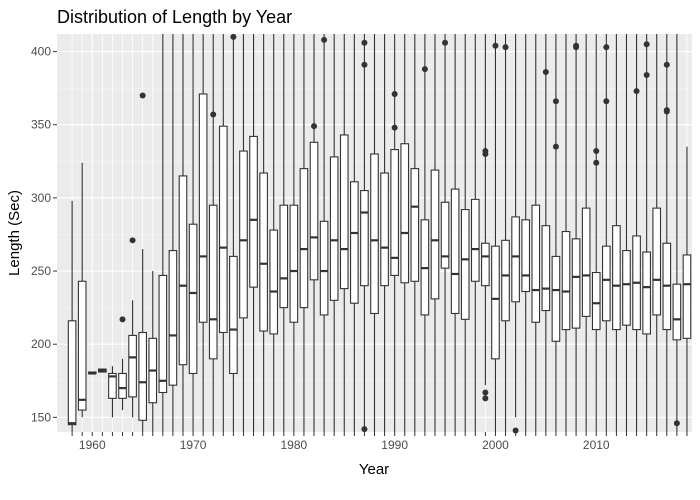 This screenshot has width=700, height=500. Describe the element at coordinates (41, 52) in the screenshot. I see `y-tick-label: 400` at that location.